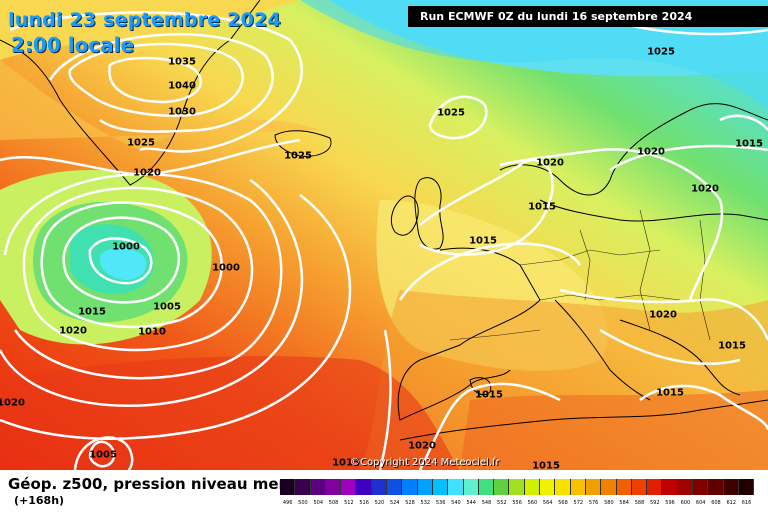 The image size is (768, 512). What do you see at coordinates (624, 503) in the screenshot?
I see `scale-label: 584` at bounding box center [624, 503].